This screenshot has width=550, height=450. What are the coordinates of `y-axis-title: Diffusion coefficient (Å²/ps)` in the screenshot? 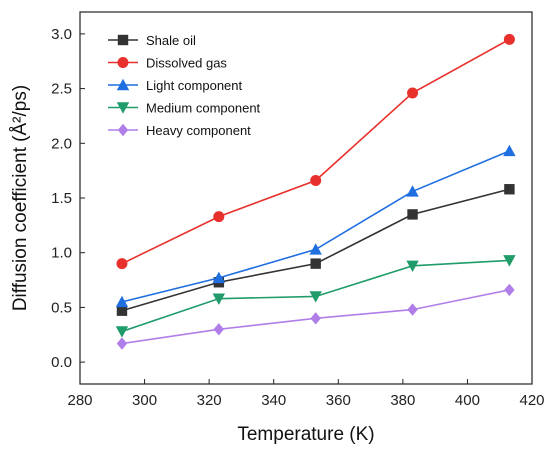 It's located at (20, 198).